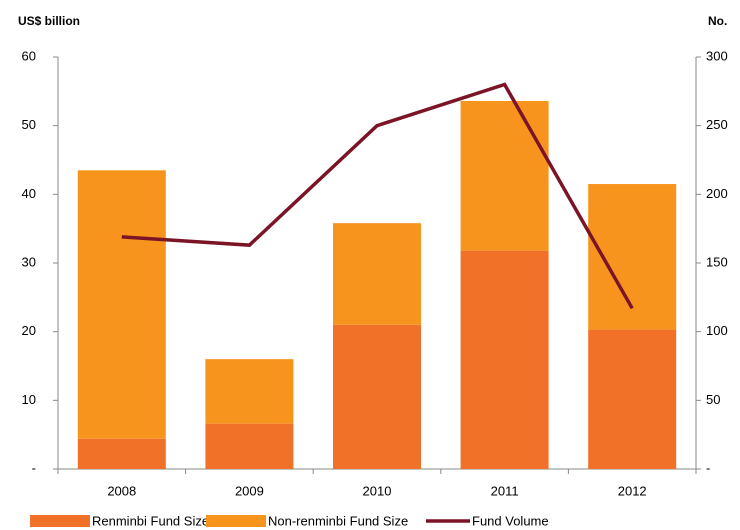 The height and width of the screenshot is (530, 740). I want to click on legend-label: Renminbi Fund Size, so click(150, 520).